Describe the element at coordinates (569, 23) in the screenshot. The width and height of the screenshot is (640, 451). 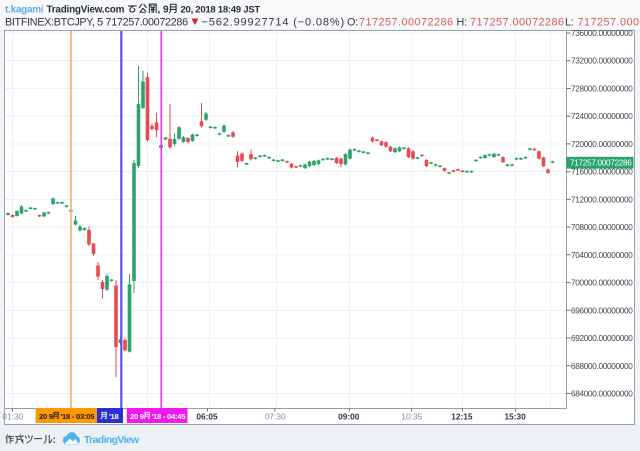
I see `svg-text: L:` at that location.